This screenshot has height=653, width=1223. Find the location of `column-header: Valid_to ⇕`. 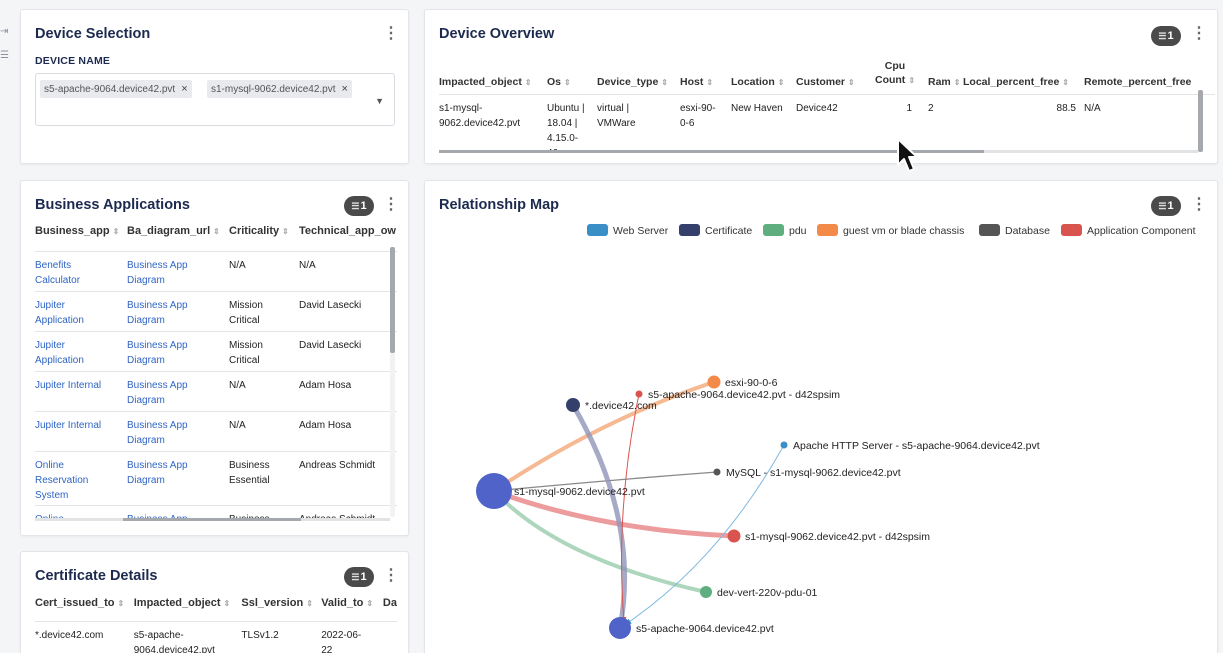

column-header: Valid_to ⇕ is located at coordinates (352, 609).